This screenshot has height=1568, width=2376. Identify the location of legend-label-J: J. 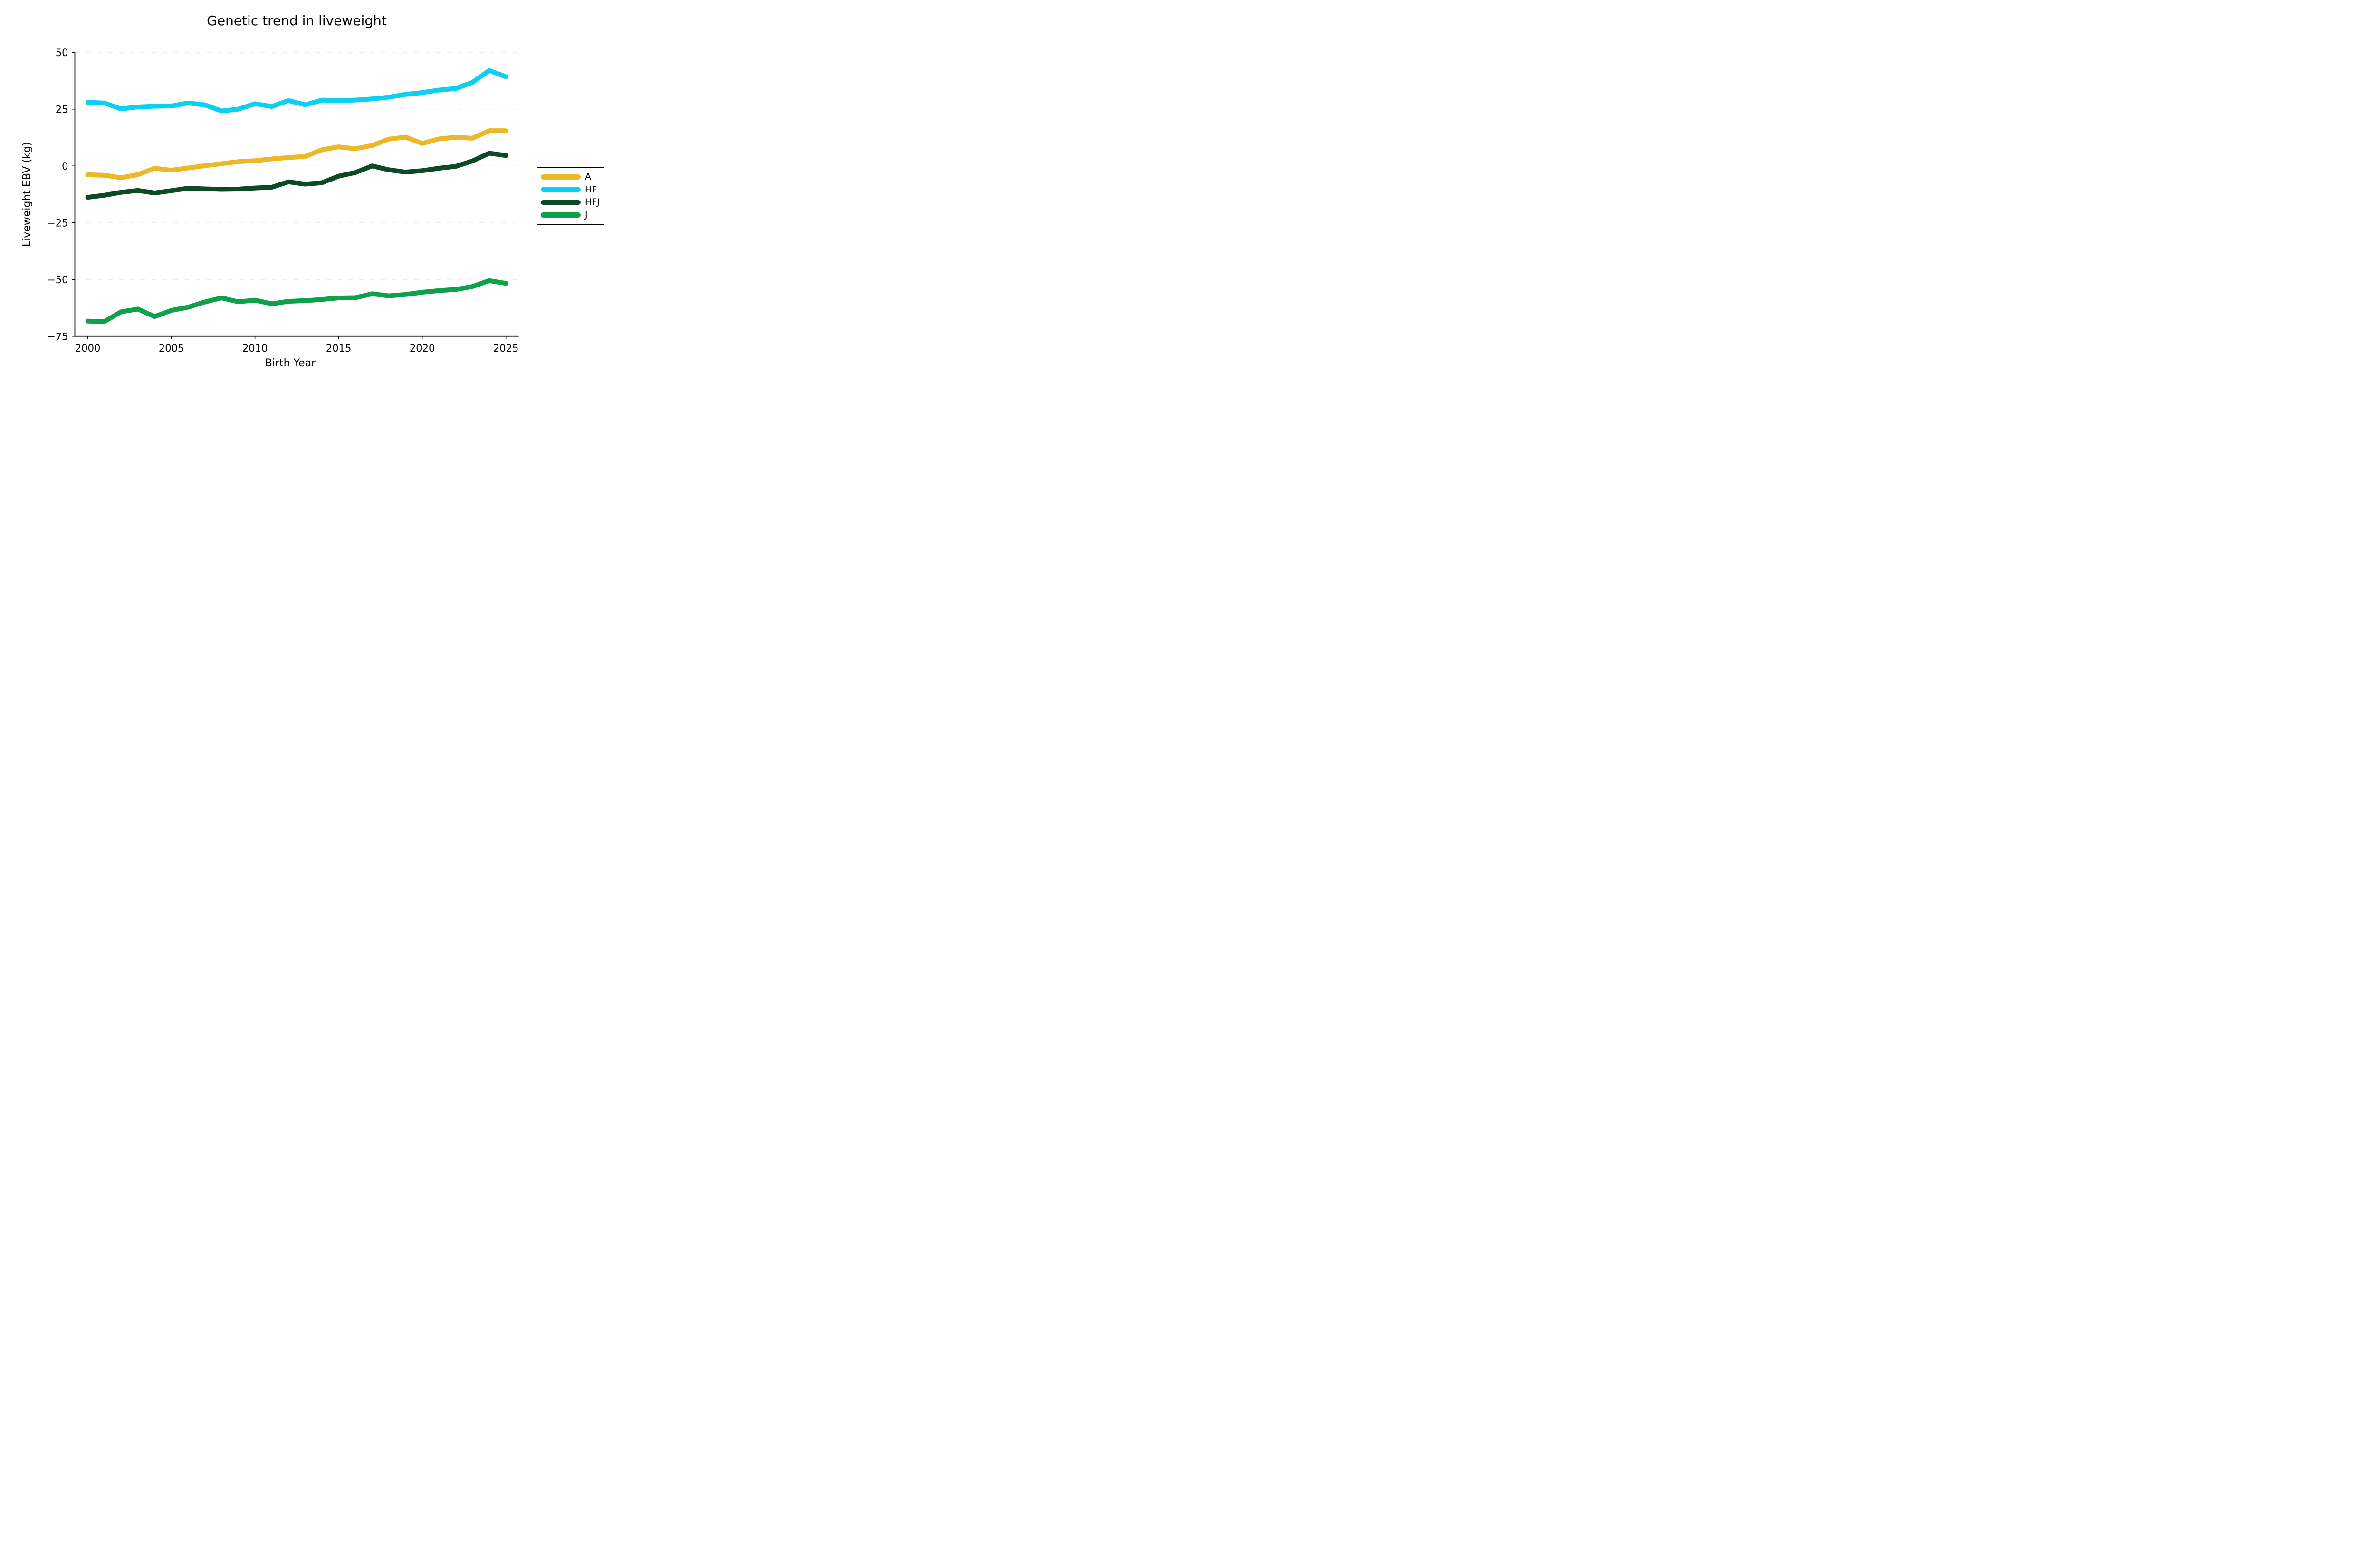
(586, 215).